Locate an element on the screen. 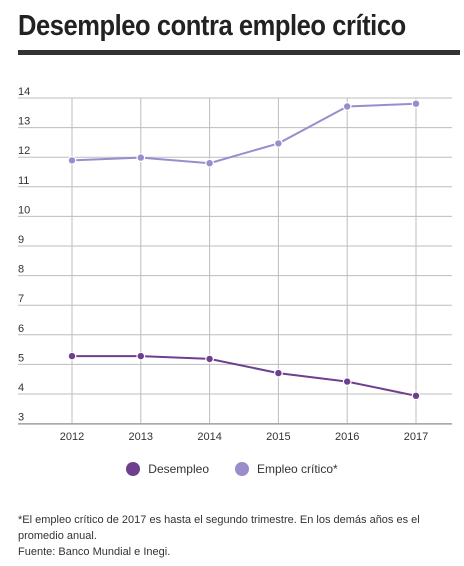 This screenshot has width=464, height=566. x-tick-label: 2012 is located at coordinates (72, 437).